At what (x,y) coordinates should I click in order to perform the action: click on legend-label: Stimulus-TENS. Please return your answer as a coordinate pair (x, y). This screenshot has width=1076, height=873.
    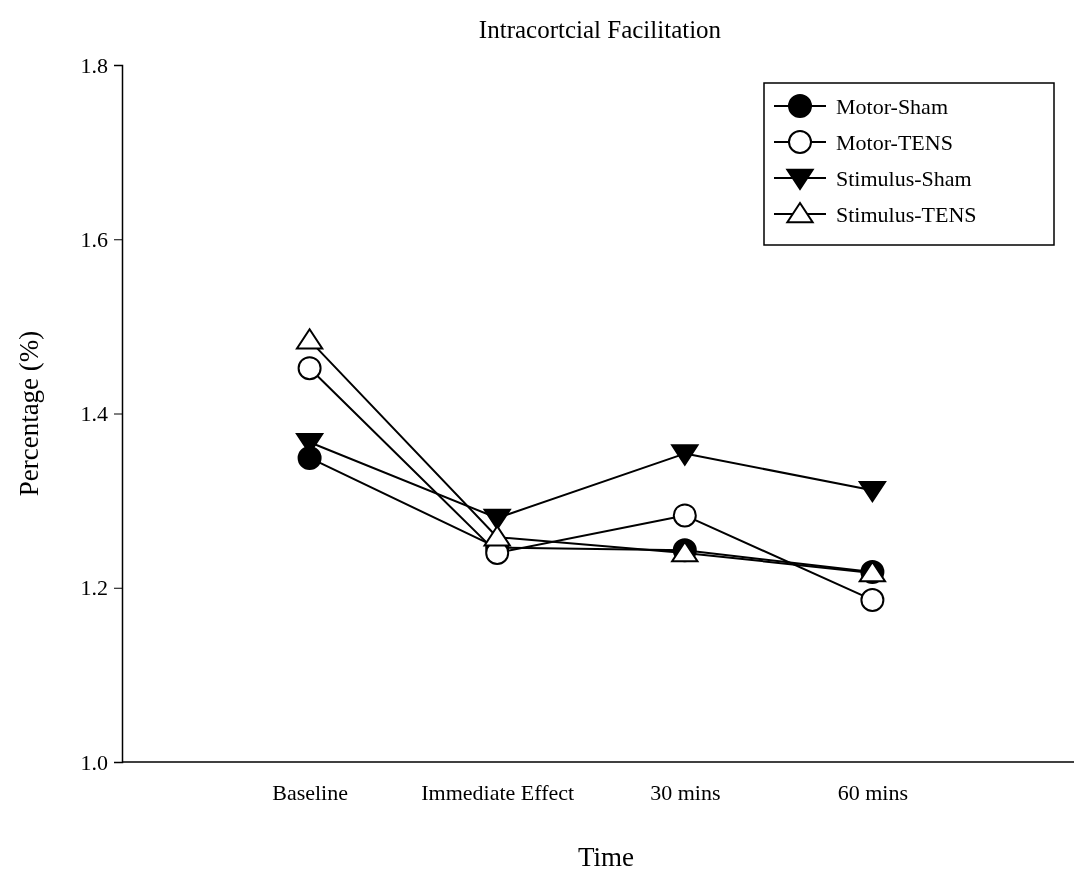
    Looking at the image, I should click on (906, 214).